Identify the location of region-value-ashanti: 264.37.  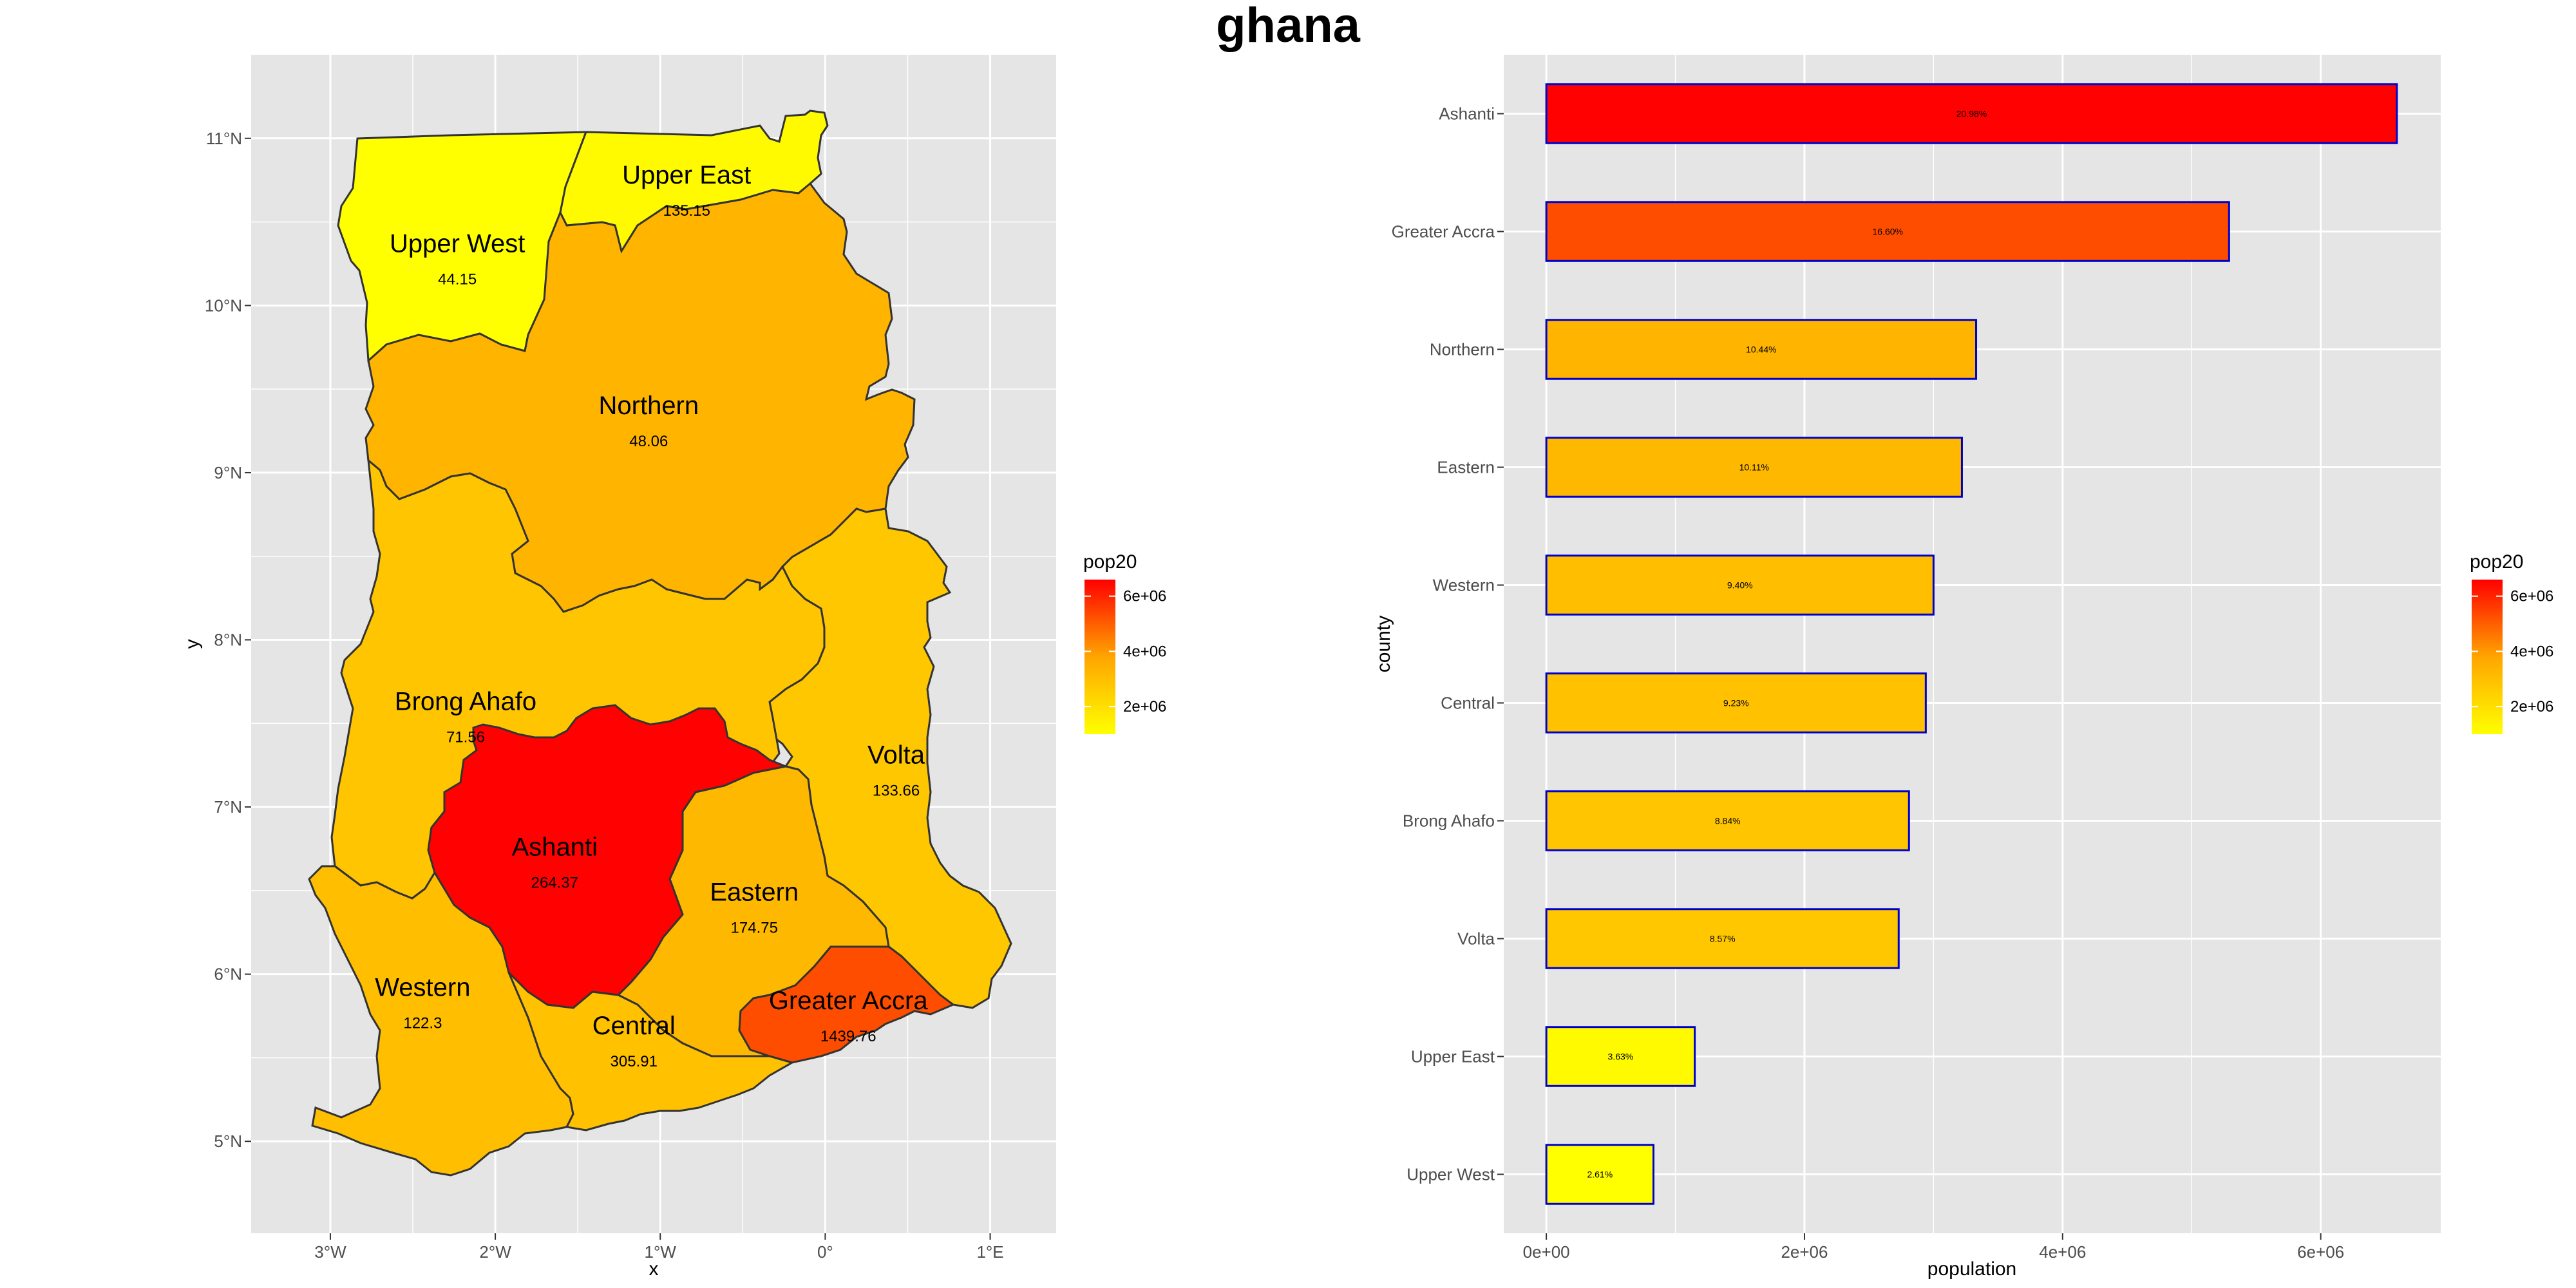
(554, 882).